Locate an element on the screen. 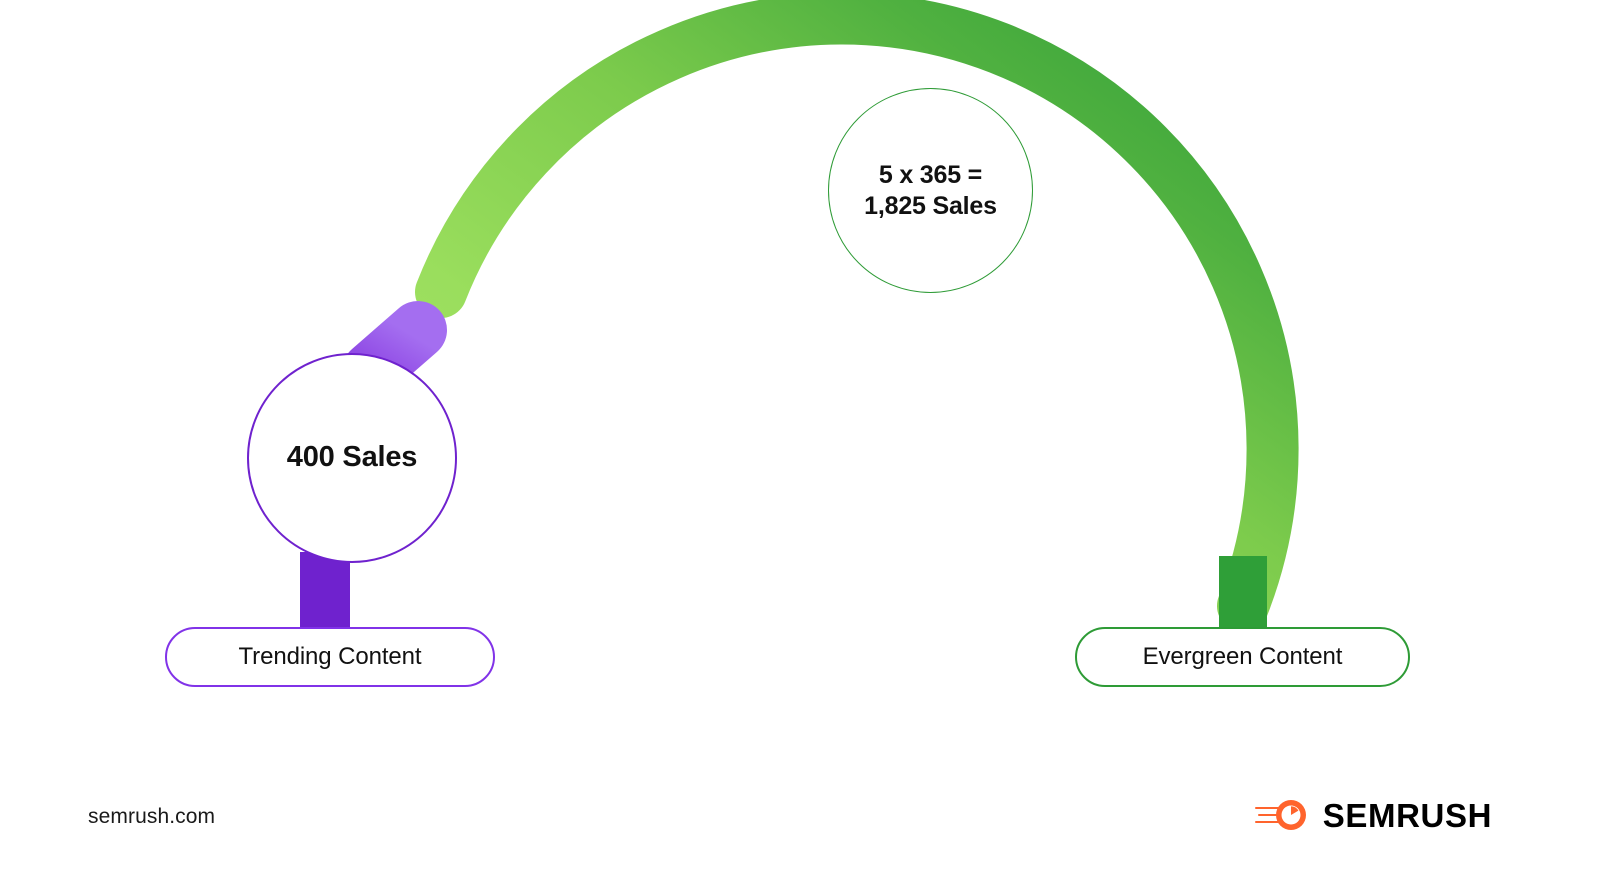  semrush-logo: SEMRUSH is located at coordinates (1373, 816).